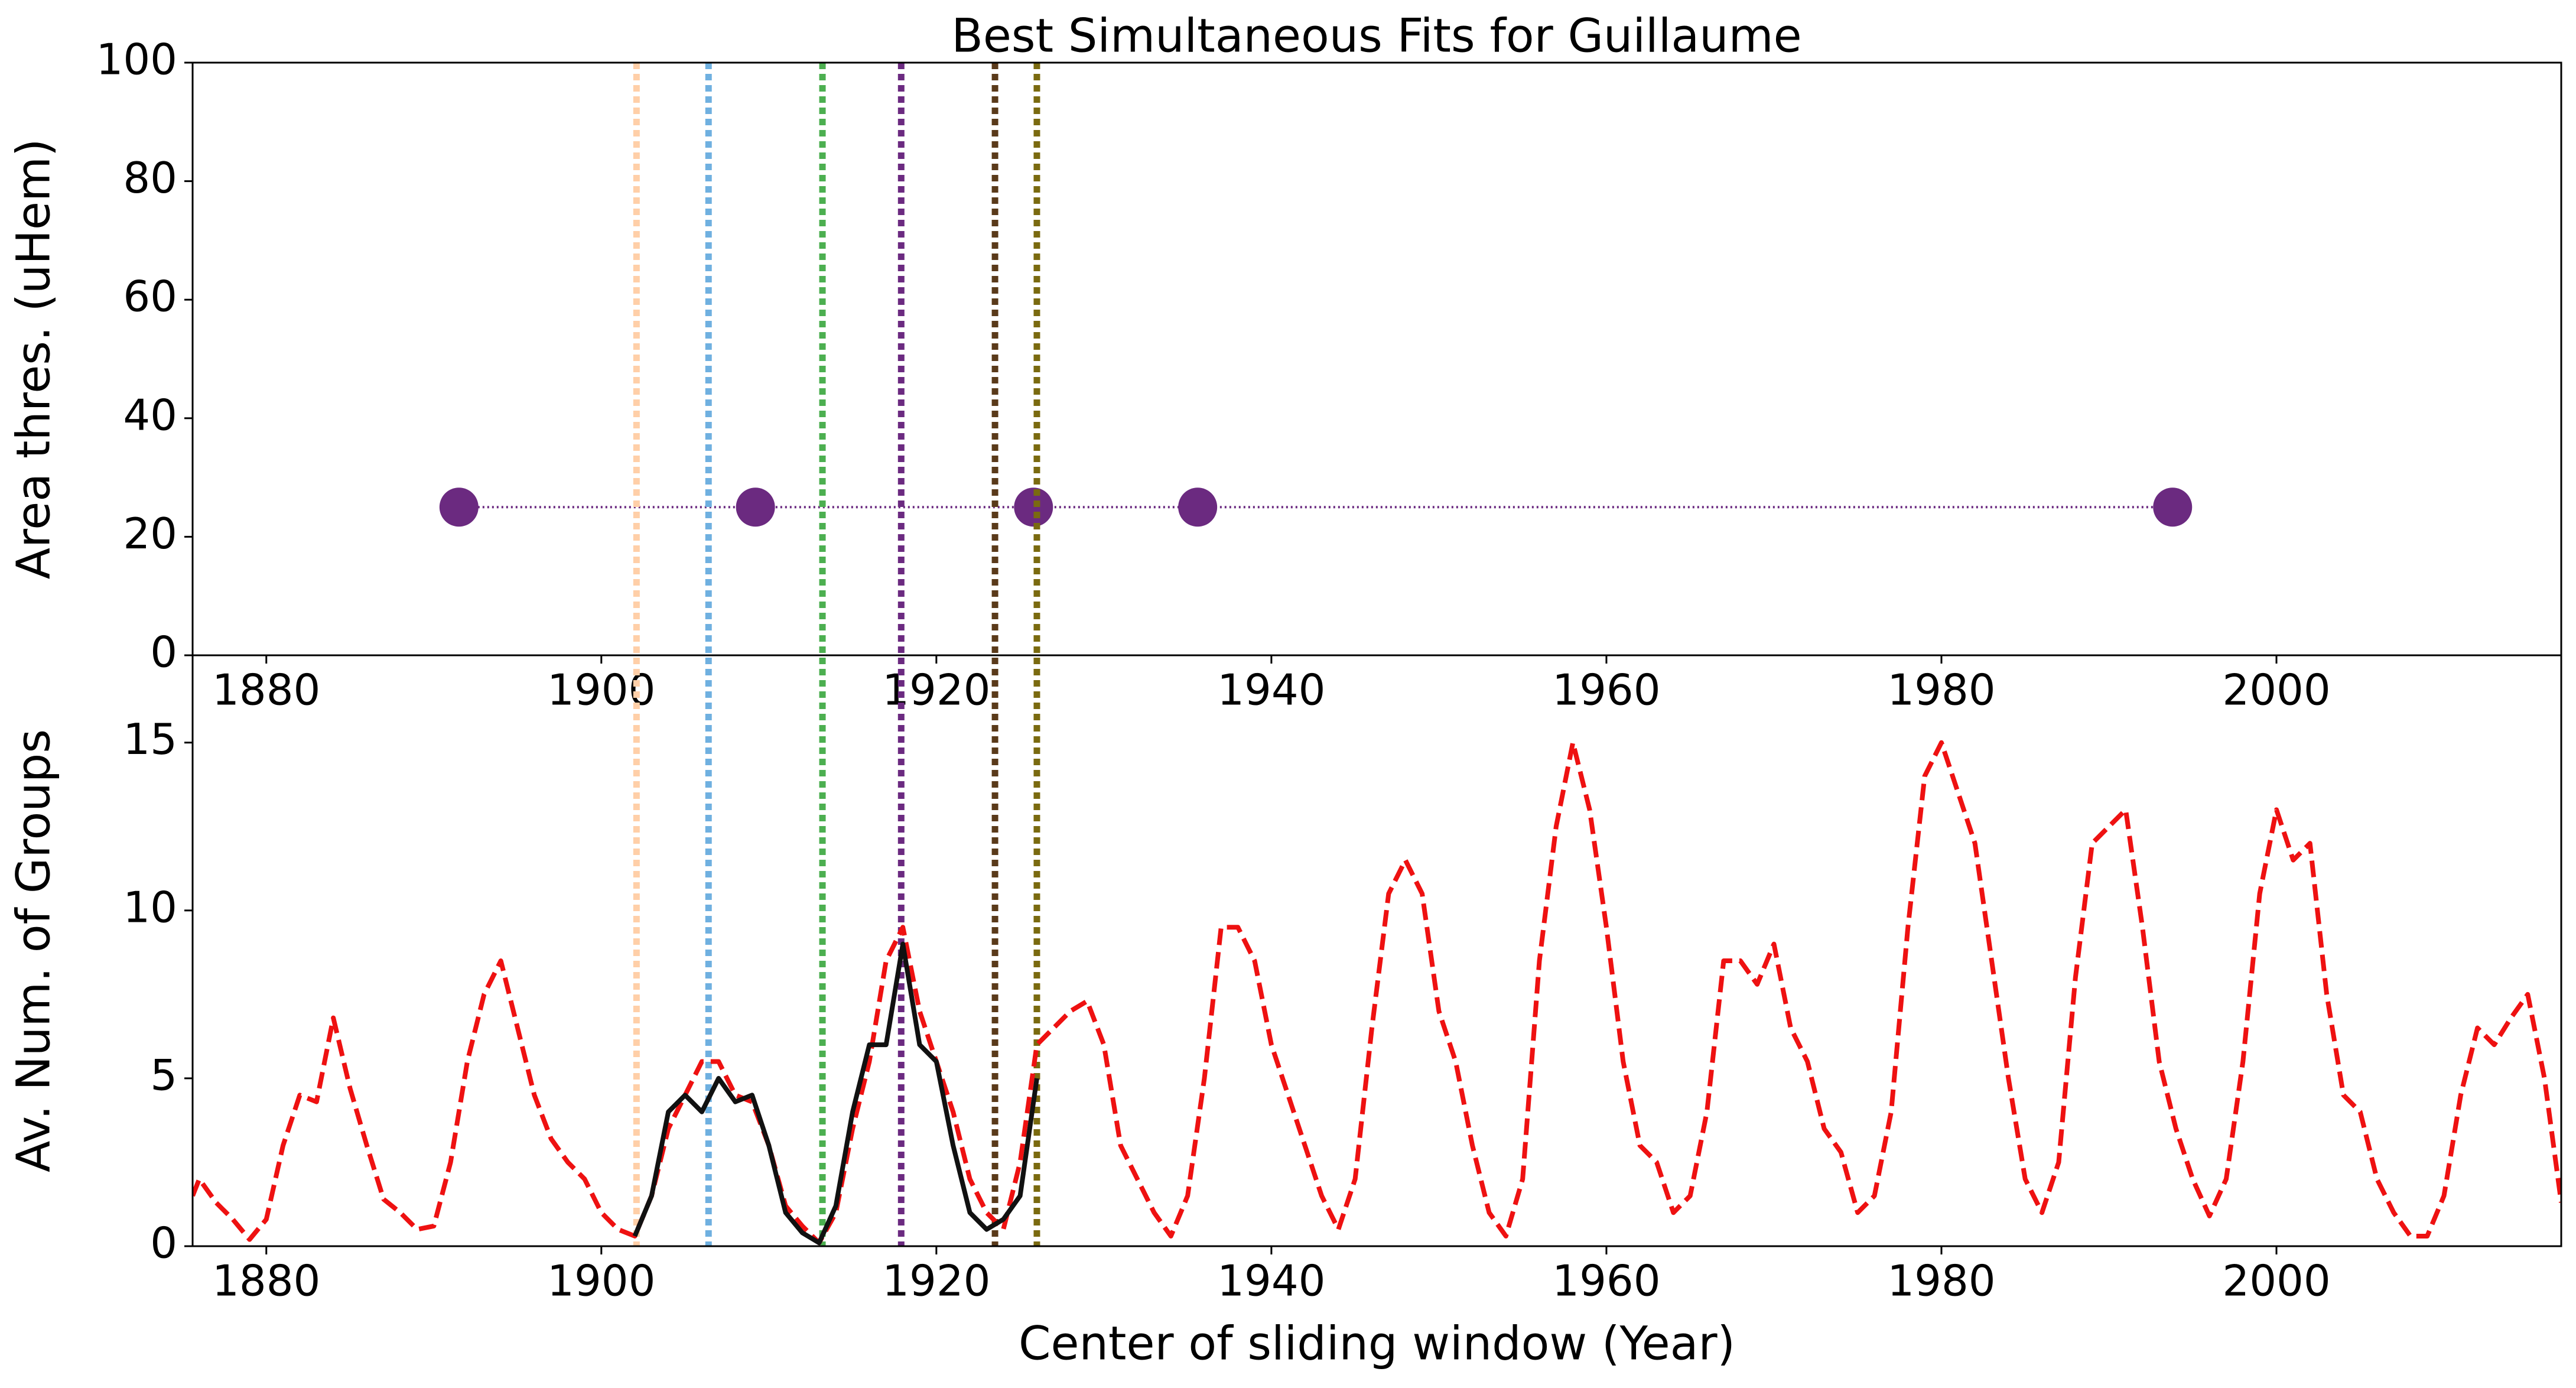 Image resolution: width=2576 pixels, height=1388 pixels. Describe the element at coordinates (150, 297) in the screenshot. I see `y-tick-label: 60` at that location.